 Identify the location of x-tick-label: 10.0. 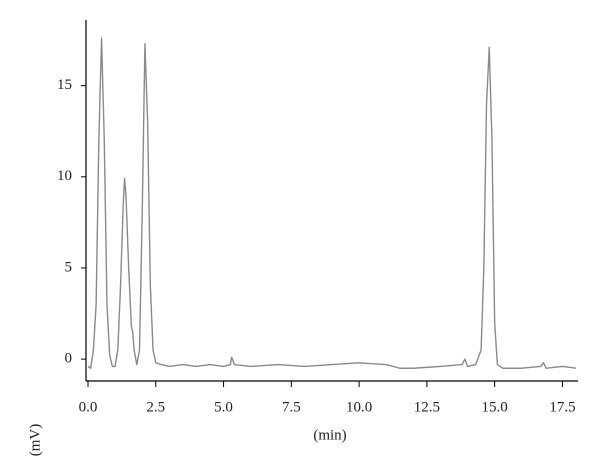
(359, 407).